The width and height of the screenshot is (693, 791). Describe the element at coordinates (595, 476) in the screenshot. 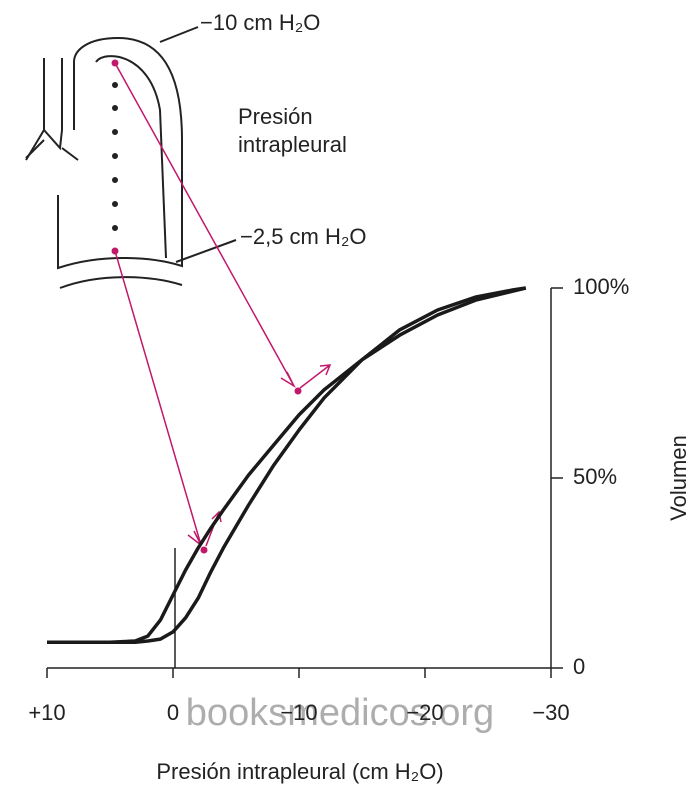

I see `y-tick-label: 50%` at that location.